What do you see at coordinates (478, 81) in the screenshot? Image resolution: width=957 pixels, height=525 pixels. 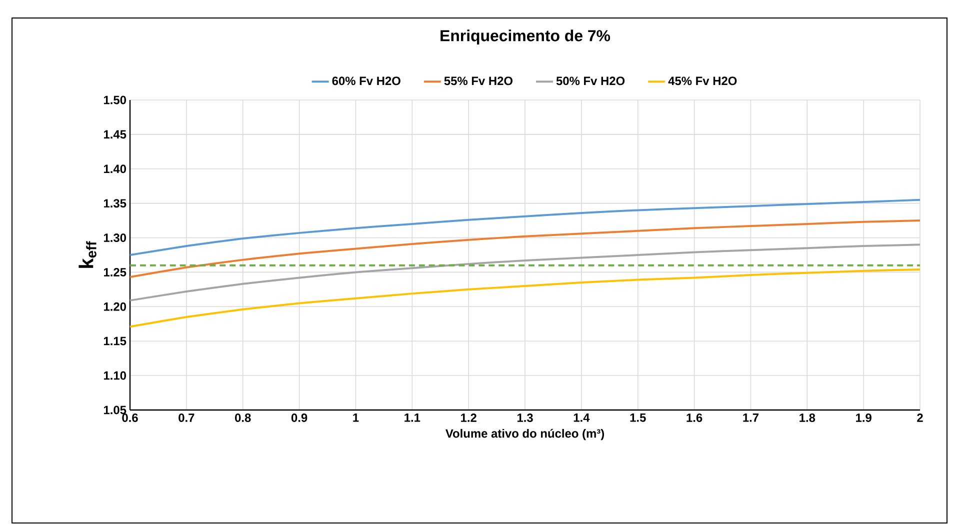 I see `legend-label: 55% Fv H2O` at bounding box center [478, 81].